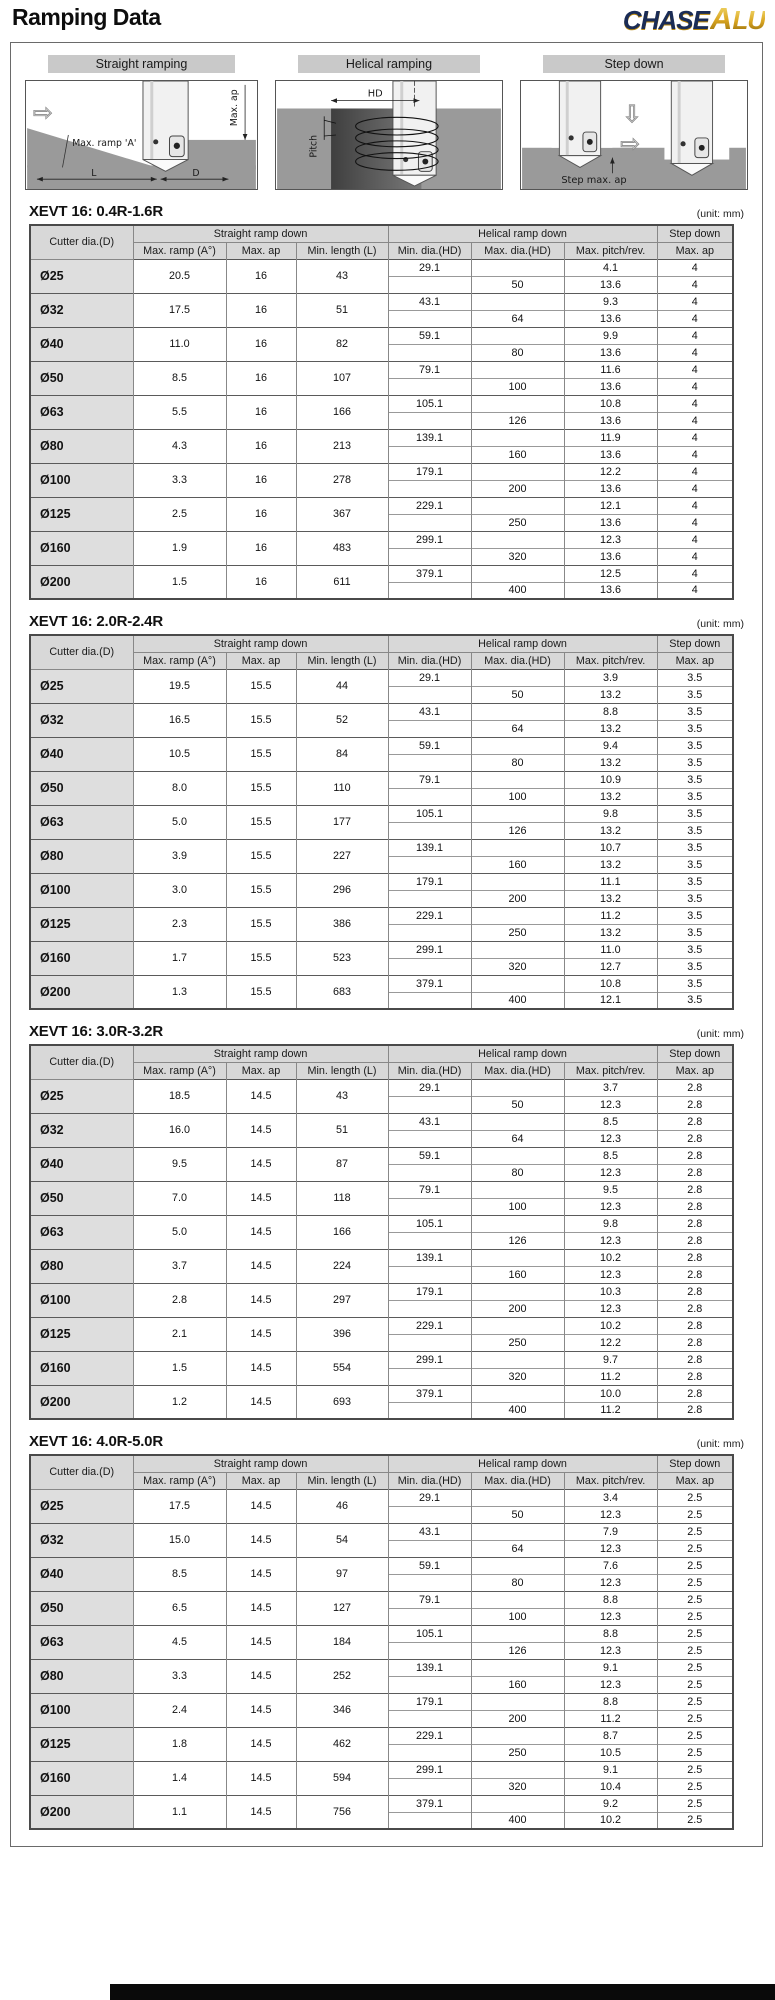  I want to click on max-ramp-cell: 8.0, so click(179, 787).